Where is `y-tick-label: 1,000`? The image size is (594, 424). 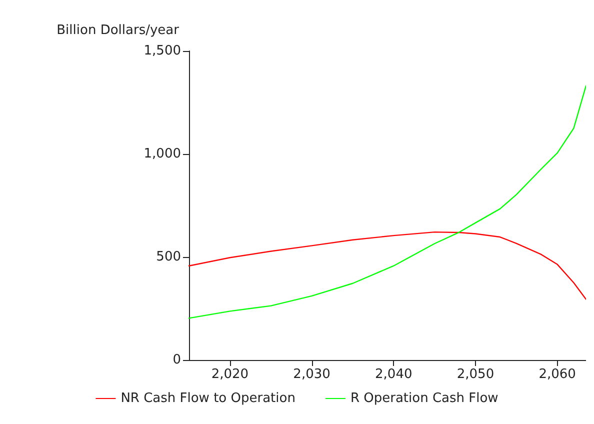 y-tick-label: 1,000 is located at coordinates (162, 154).